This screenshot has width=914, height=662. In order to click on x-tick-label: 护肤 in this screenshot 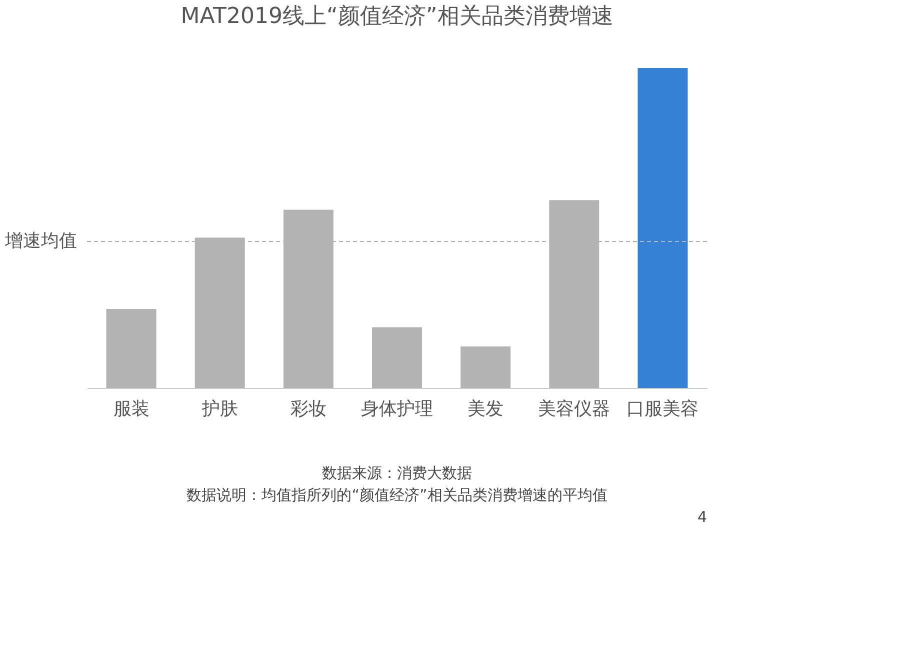, I will do `click(219, 409)`.